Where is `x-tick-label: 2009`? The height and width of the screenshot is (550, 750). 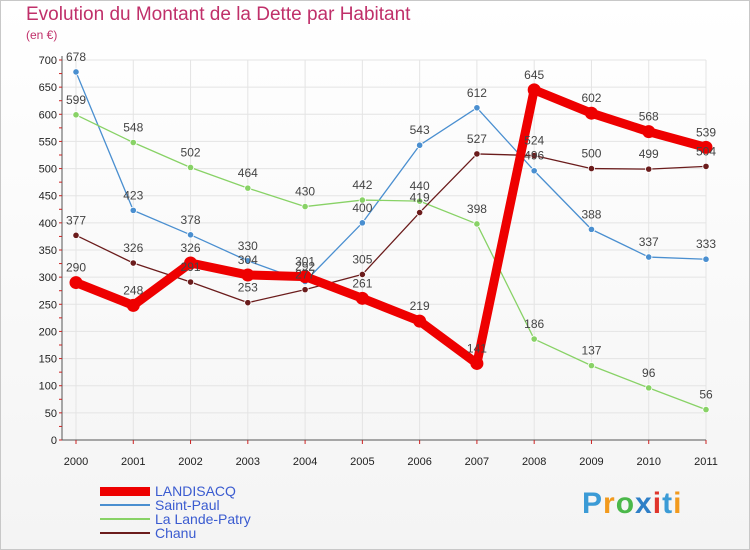
x-tick-label: 2009 is located at coordinates (591, 462).